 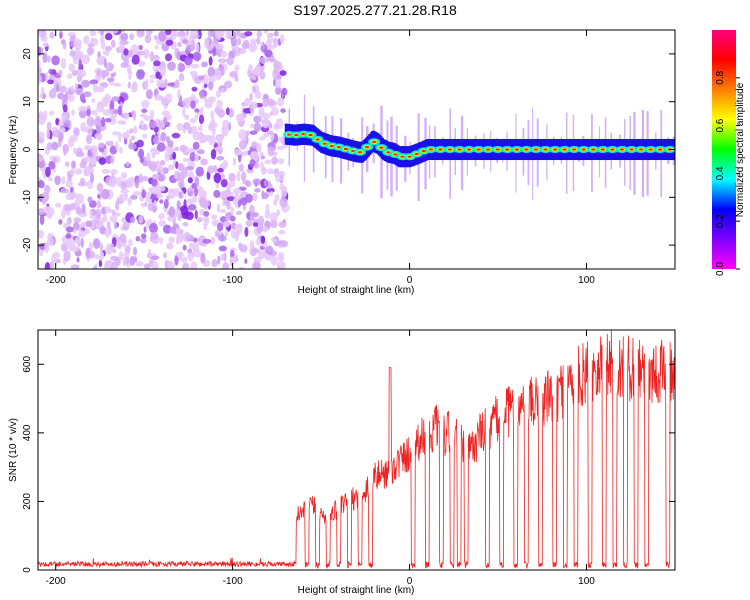 I want to click on y-tick-label: 20, so click(x=27, y=54).